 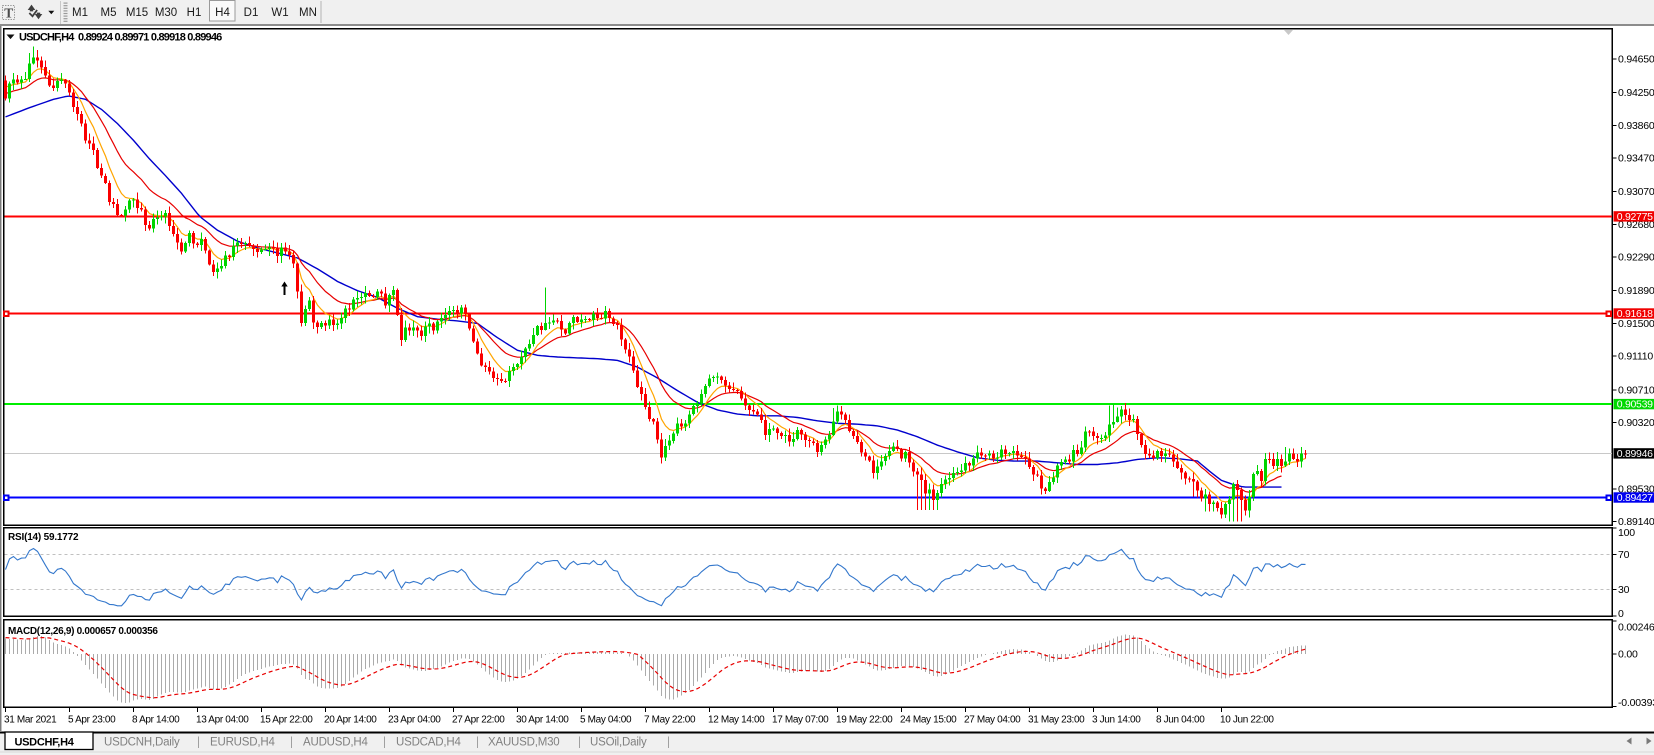 What do you see at coordinates (1635, 217) in the screenshot?
I see `svg-text: 0.92775` at bounding box center [1635, 217].